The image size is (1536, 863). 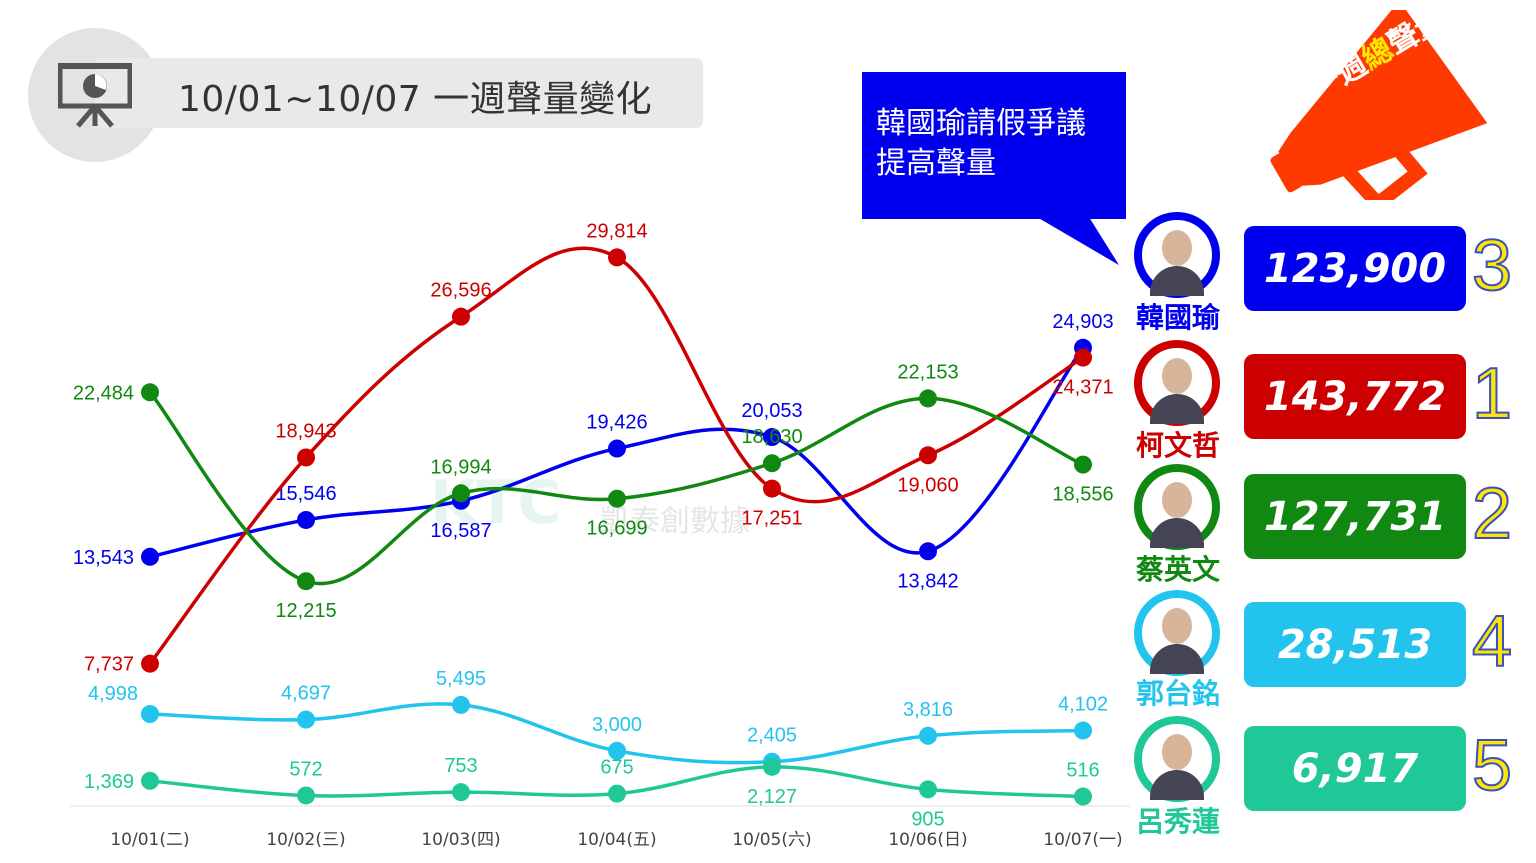 I want to click on data-label: 16,994, so click(x=460, y=467).